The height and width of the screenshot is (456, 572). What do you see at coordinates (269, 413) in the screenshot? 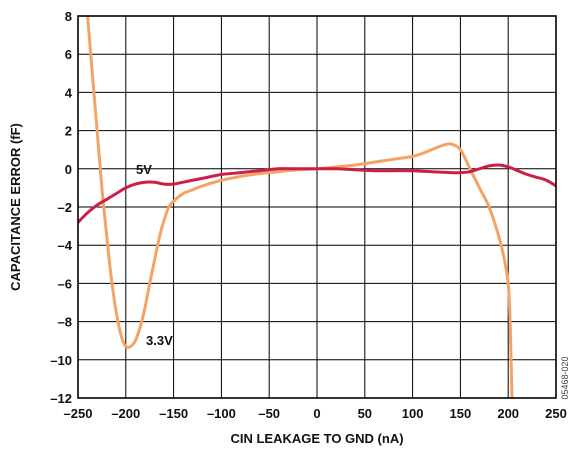
I see `x-tick-label: –50` at bounding box center [269, 413].